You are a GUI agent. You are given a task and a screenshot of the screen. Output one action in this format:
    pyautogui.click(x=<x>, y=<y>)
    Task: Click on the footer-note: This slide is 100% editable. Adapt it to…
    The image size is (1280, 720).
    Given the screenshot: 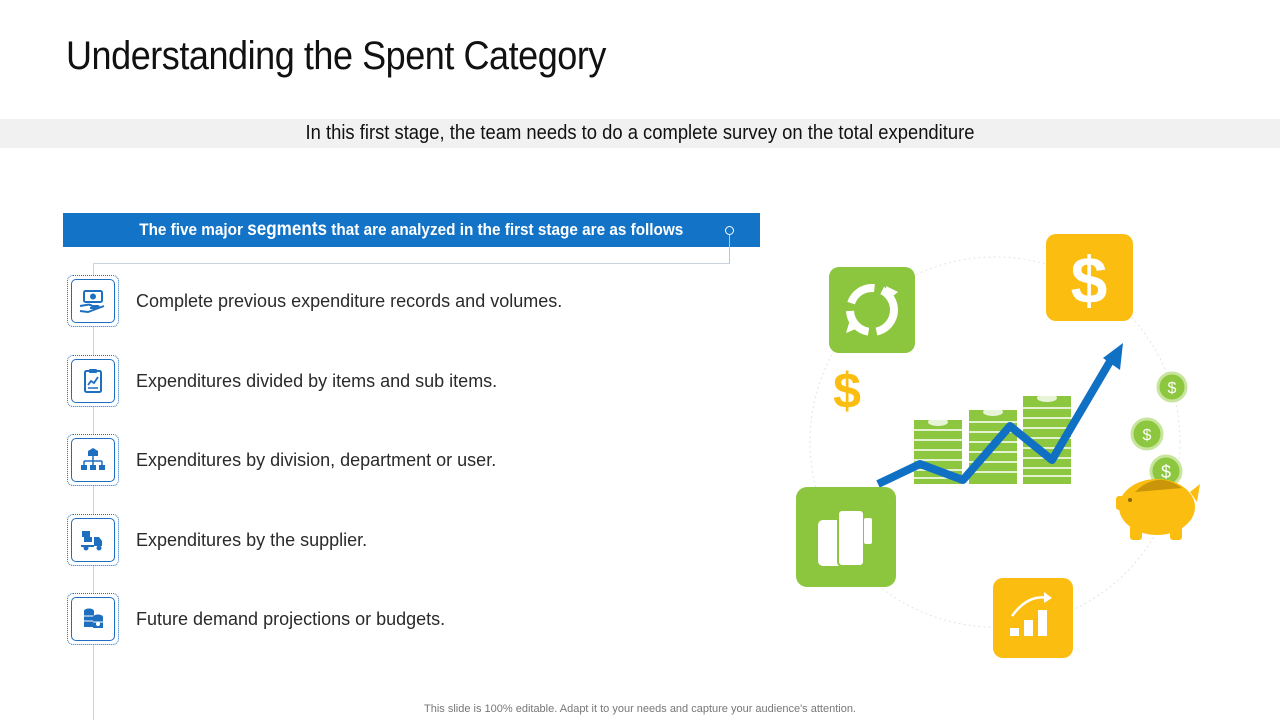 What is the action you would take?
    pyautogui.click(x=640, y=709)
    